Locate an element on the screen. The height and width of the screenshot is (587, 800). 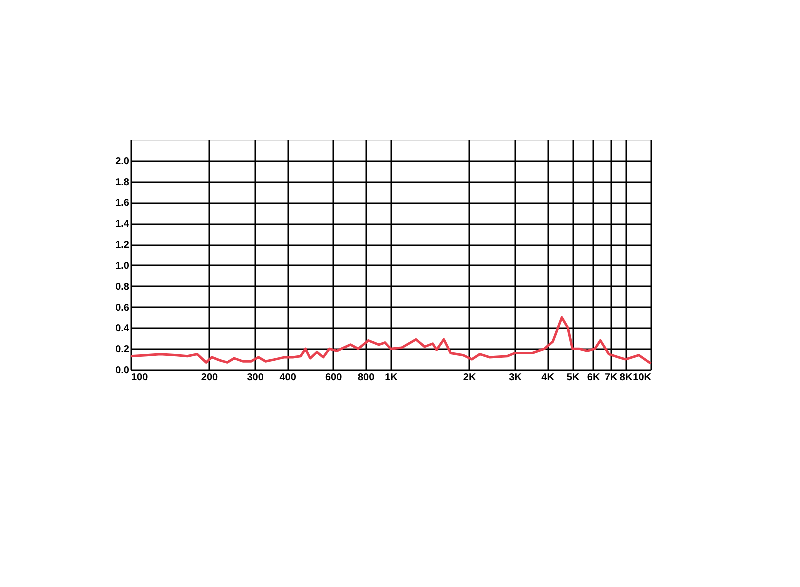
x-tick-label: 10K is located at coordinates (642, 378).